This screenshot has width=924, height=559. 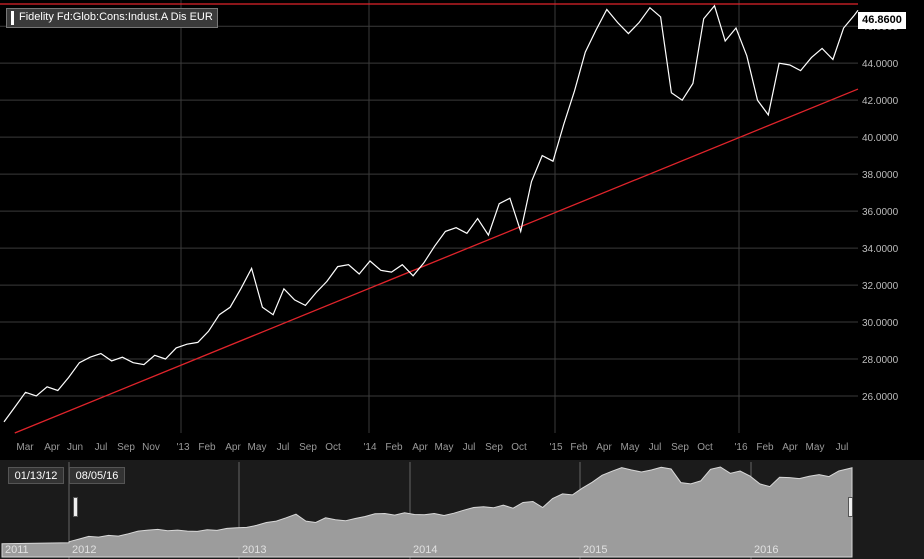 I want to click on y-tick-label: 34.0000, so click(x=880, y=249).